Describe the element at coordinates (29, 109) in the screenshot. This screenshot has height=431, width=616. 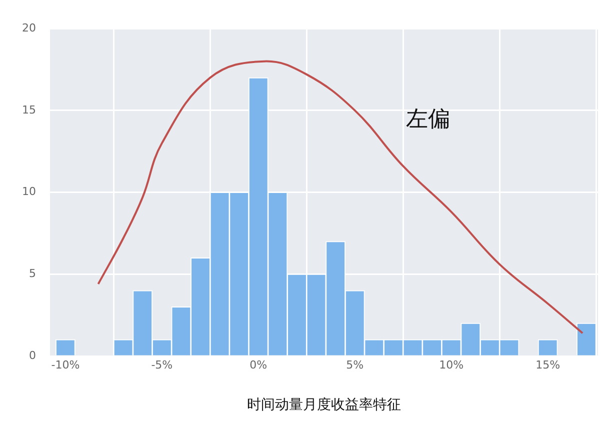
I see `y-tick-label: 15` at that location.